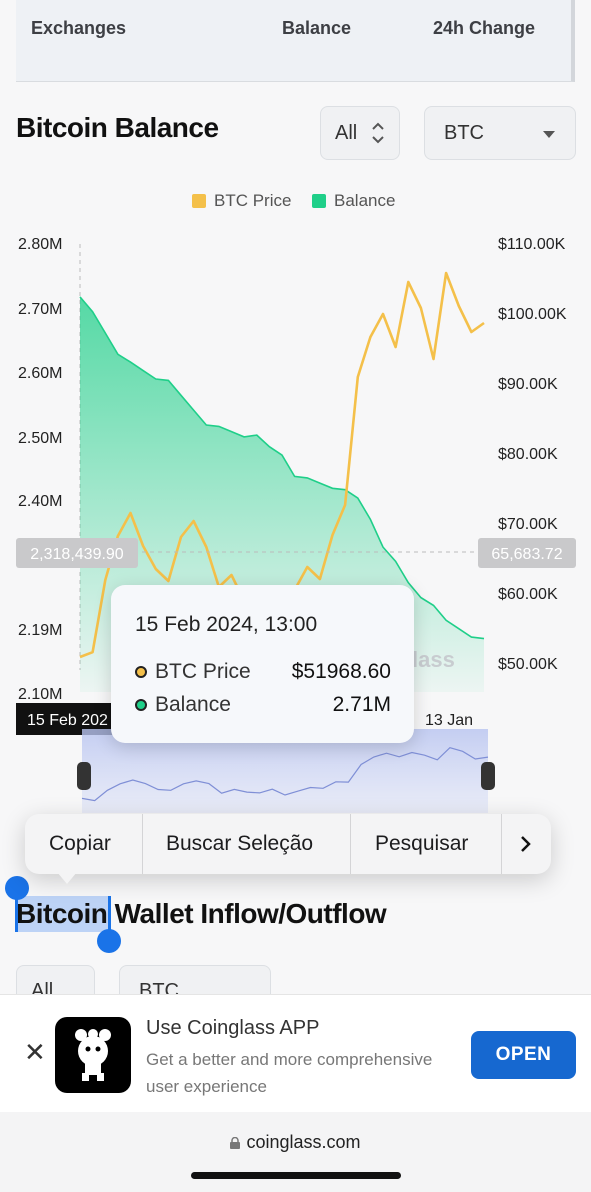 The height and width of the screenshot is (1192, 591). Describe the element at coordinates (303, 1142) in the screenshot. I see `url-text: coinglass.com` at that location.